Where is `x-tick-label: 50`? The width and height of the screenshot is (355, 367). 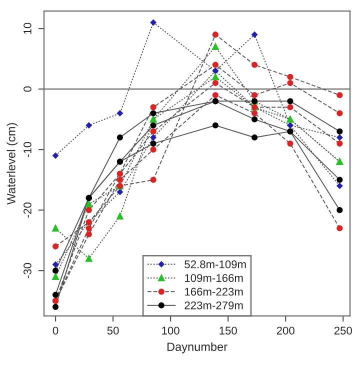 x-tick-label: 50 is located at coordinates (113, 330).